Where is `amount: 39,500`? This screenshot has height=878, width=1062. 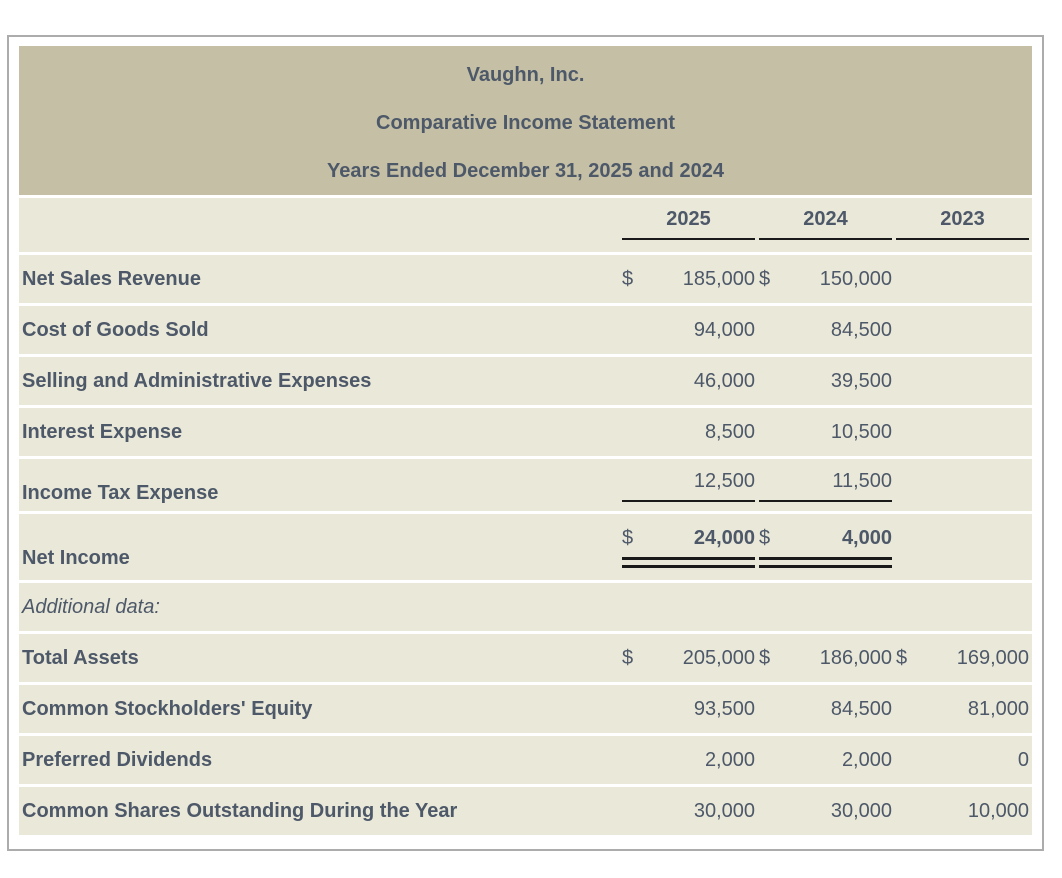 amount: 39,500 is located at coordinates (861, 380).